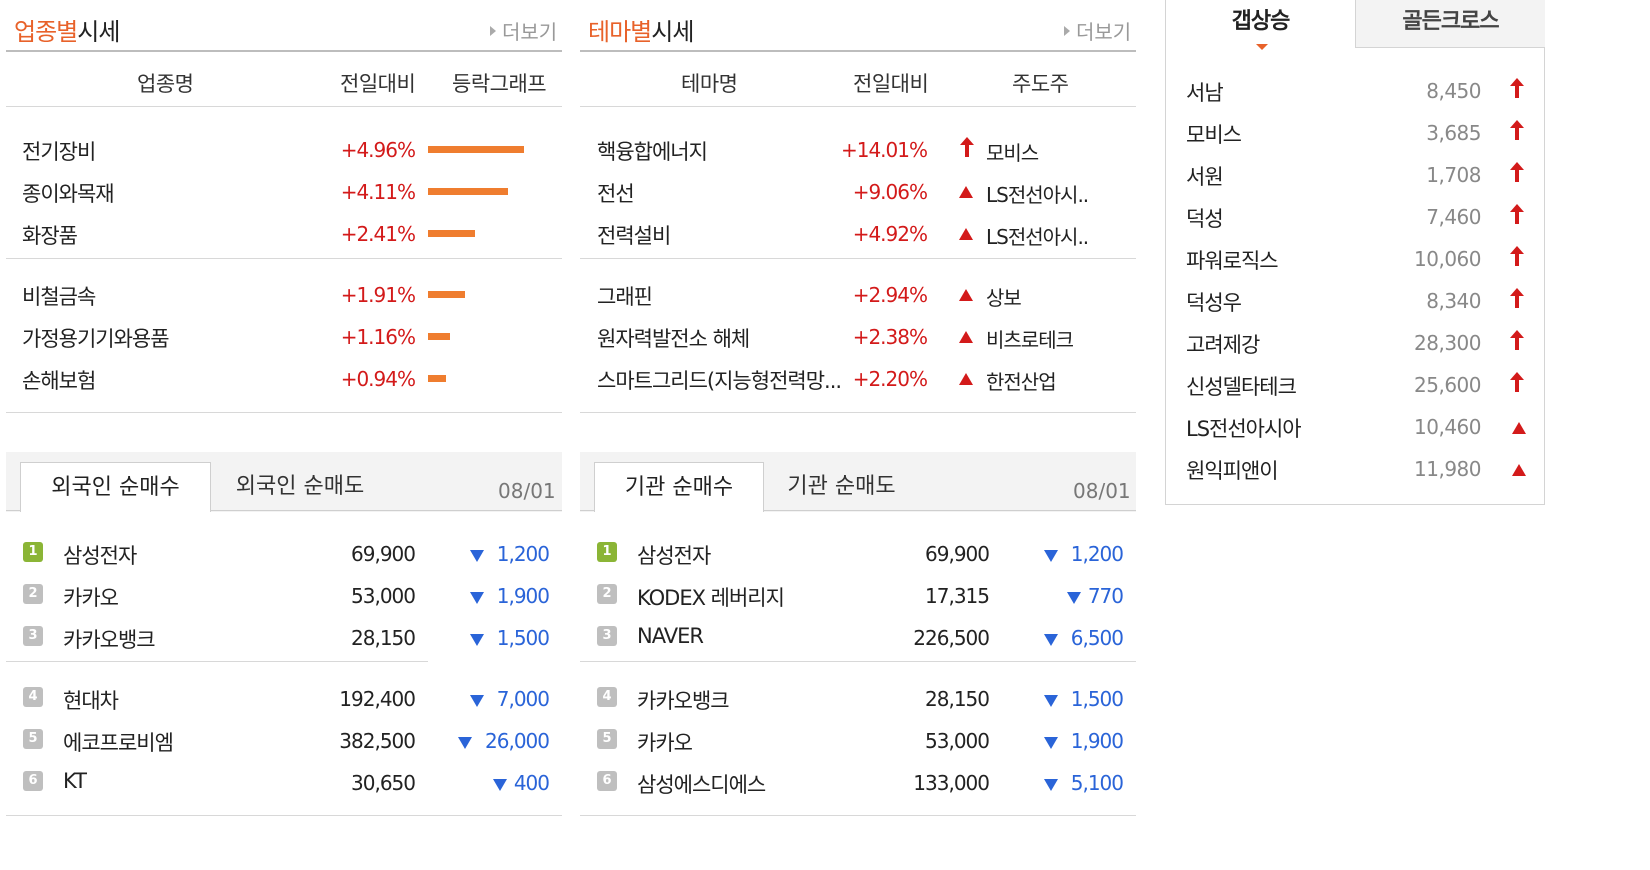 This screenshot has height=870, width=1650. What do you see at coordinates (75, 781) in the screenshot?
I see `stock-name: KT` at bounding box center [75, 781].